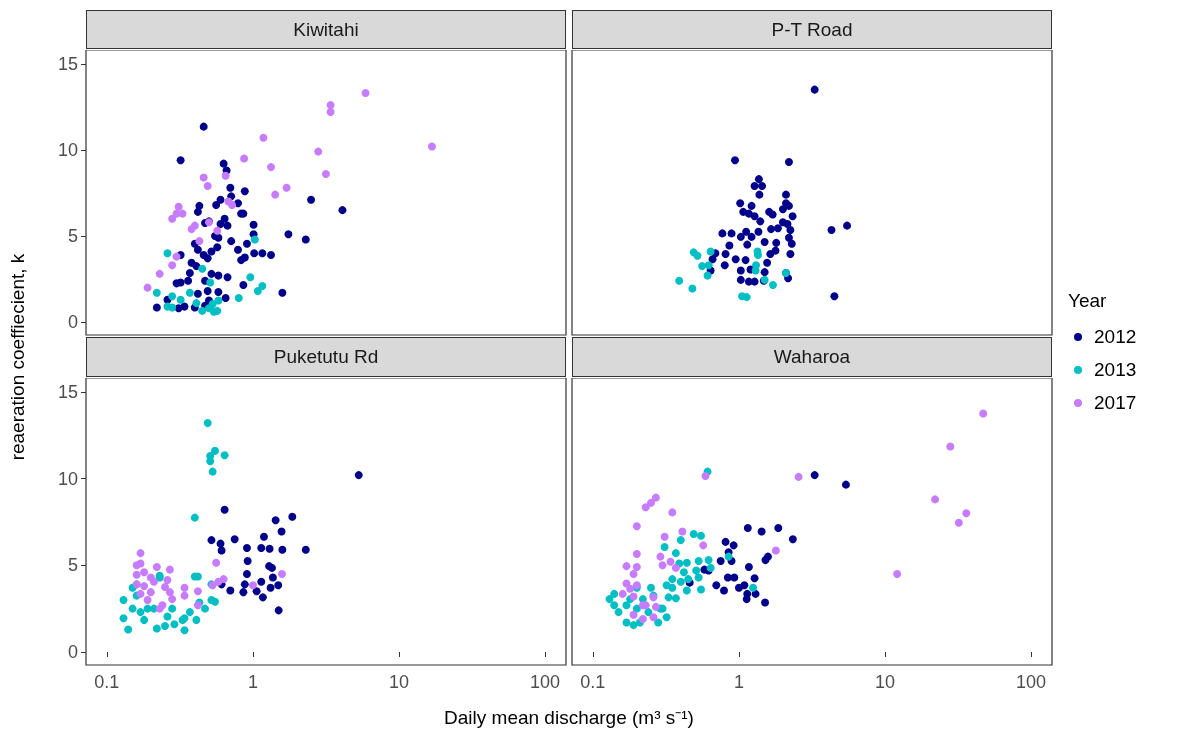 The height and width of the screenshot is (736, 1194). What do you see at coordinates (326, 29) in the screenshot?
I see `chart-title: Kiwitahi` at bounding box center [326, 29].